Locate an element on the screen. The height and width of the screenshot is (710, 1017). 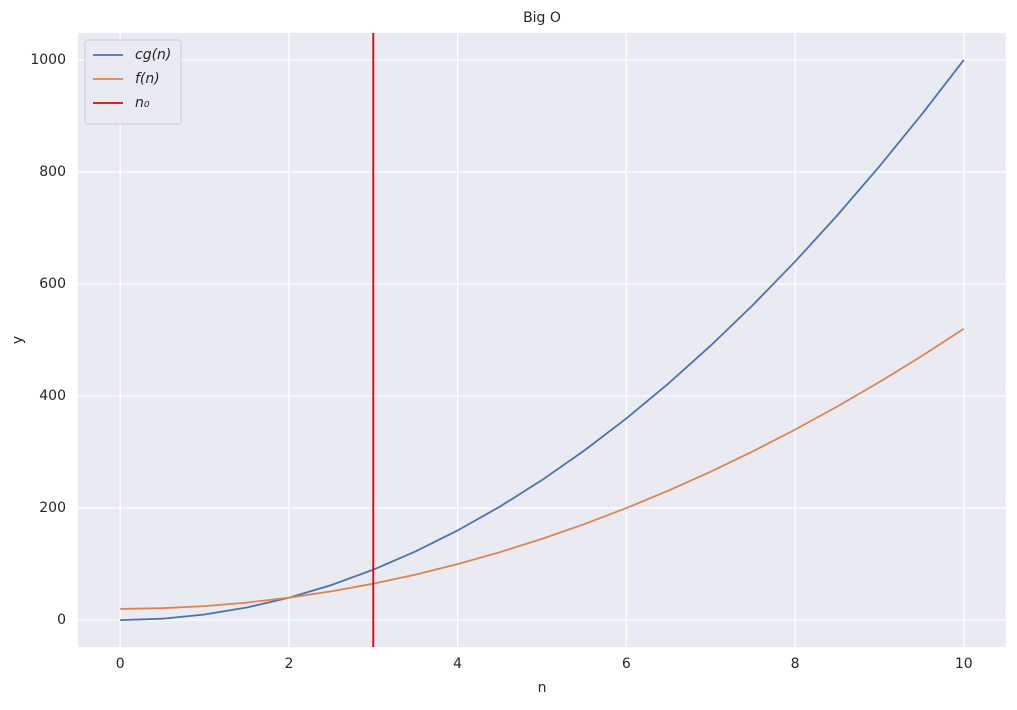
x-tick-label: 0 is located at coordinates (120, 664).